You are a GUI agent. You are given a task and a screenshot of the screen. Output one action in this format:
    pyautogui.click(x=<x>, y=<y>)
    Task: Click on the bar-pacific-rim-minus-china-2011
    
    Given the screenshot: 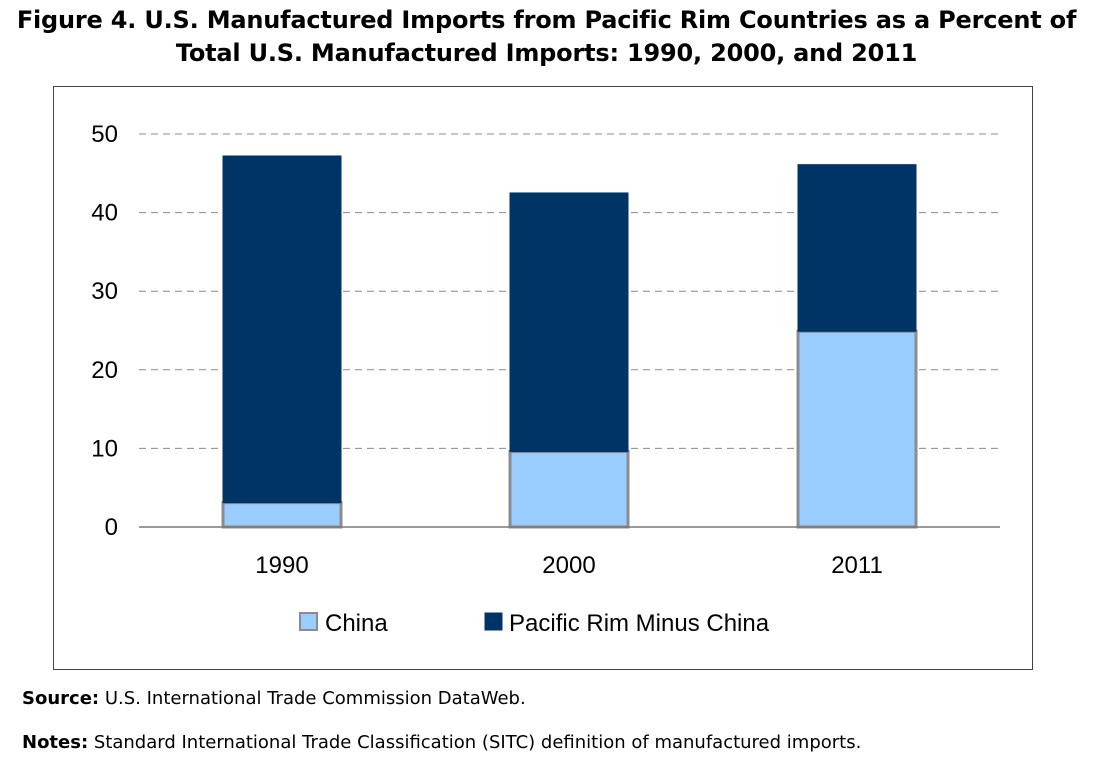 What is the action you would take?
    pyautogui.click(x=857, y=248)
    